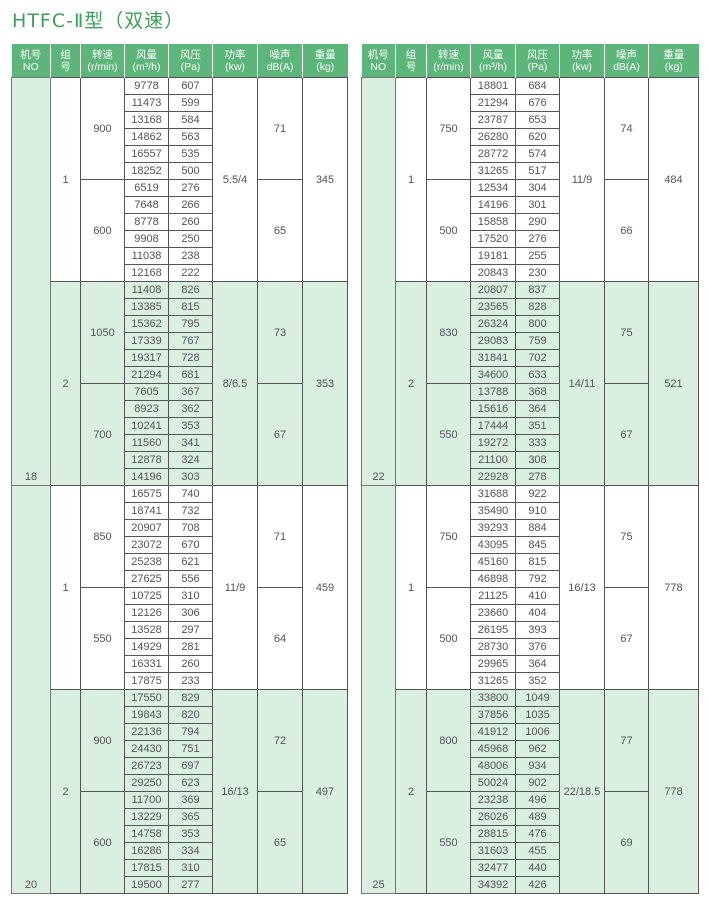 Image resolution: width=709 pixels, height=911 pixels. I want to click on header-line: 号, so click(65, 66).